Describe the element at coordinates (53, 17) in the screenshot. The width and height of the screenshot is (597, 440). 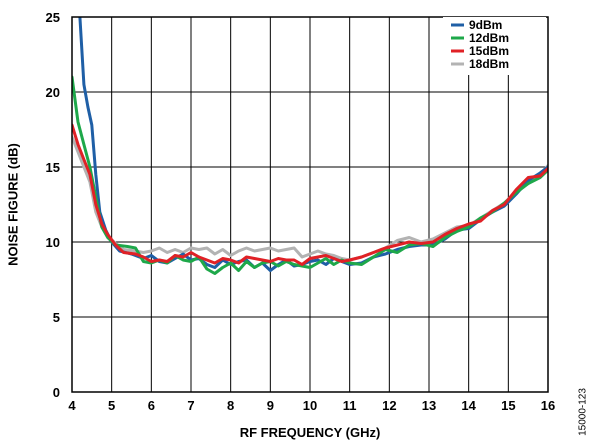
I see `y-tick-label-25: 25` at that location.